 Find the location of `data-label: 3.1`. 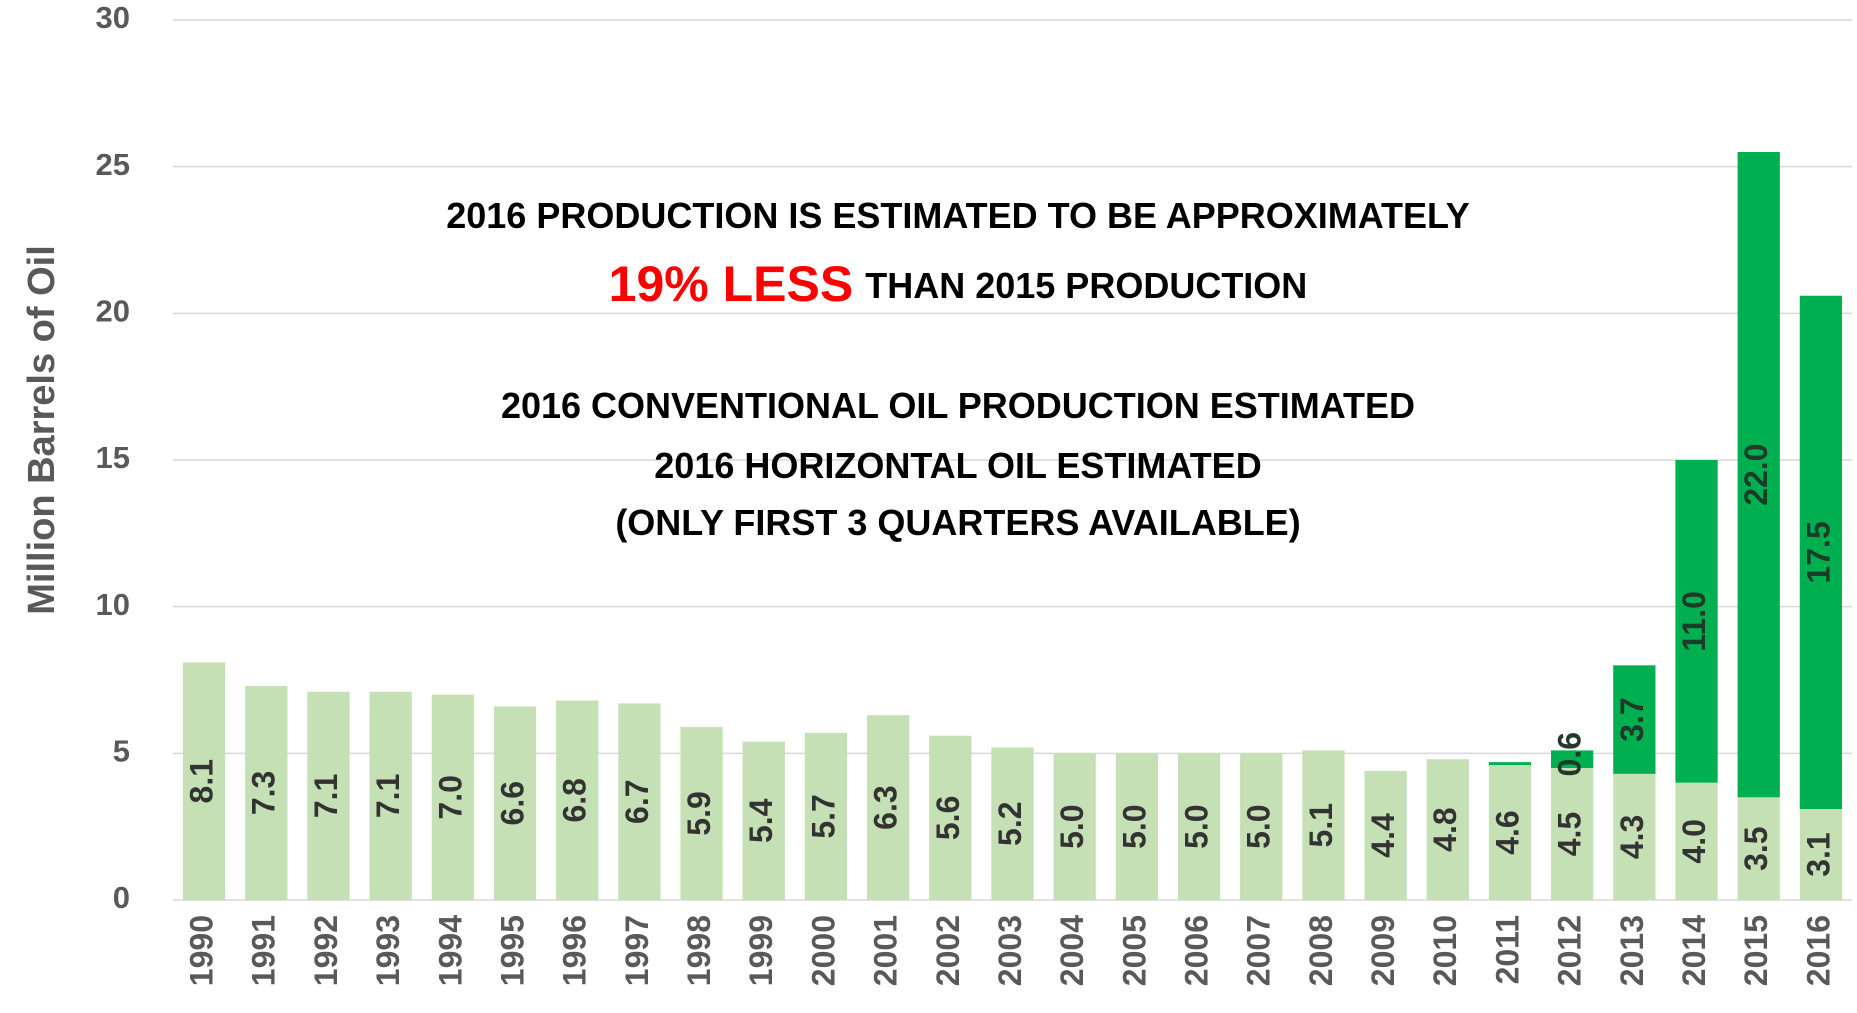

data-label: 3.1 is located at coordinates (1818, 854).